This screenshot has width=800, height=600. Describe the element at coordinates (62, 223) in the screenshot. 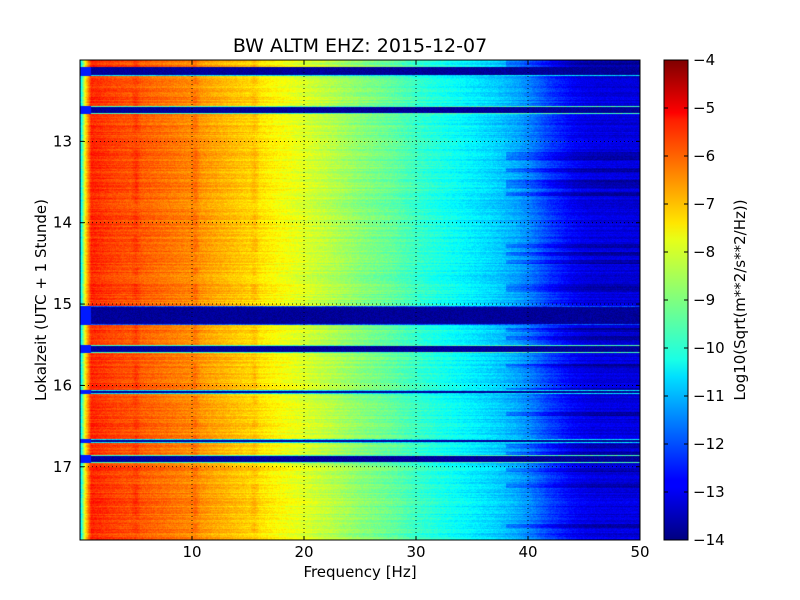

I see `y-tick-label: 14` at that location.